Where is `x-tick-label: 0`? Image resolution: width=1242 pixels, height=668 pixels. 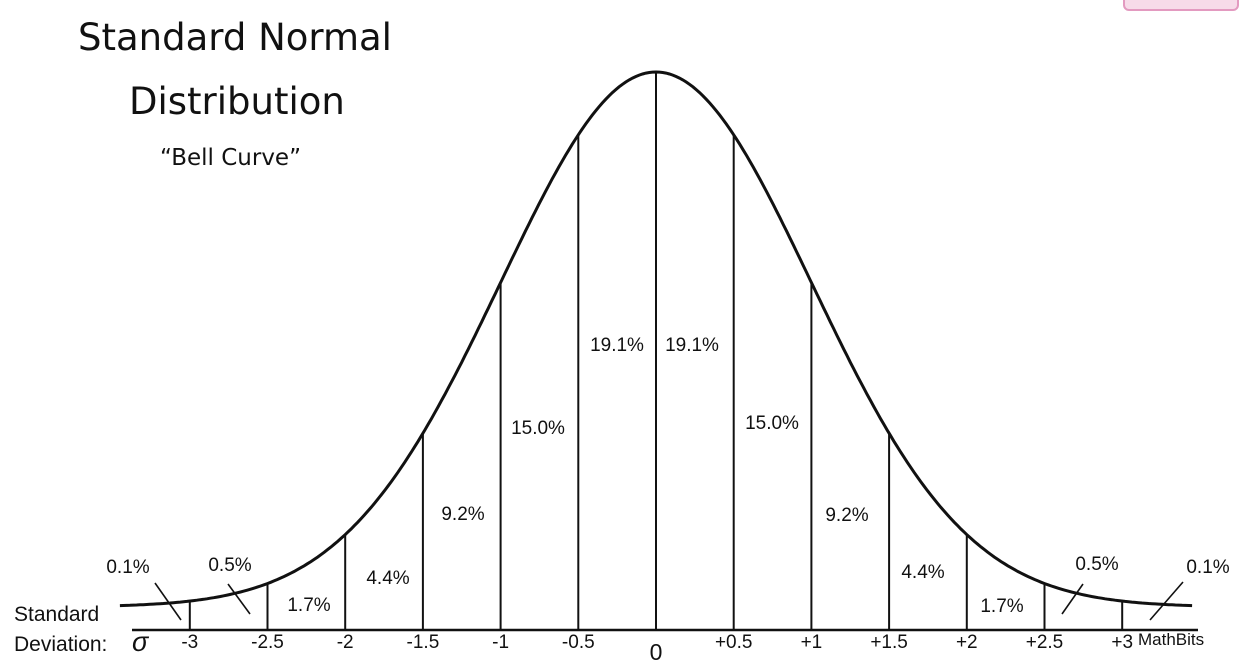 x-tick-label: 0 is located at coordinates (656, 652).